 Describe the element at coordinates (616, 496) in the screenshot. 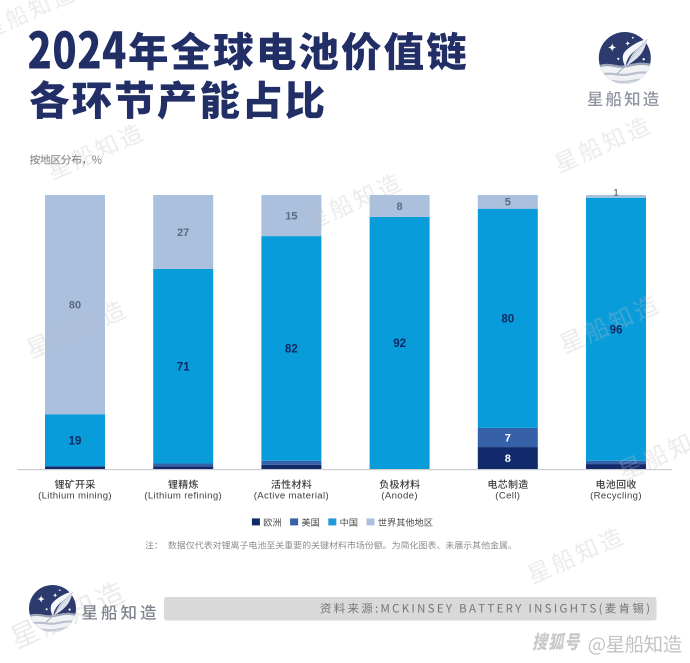

I see `svg-text: (Recycling)` at that location.